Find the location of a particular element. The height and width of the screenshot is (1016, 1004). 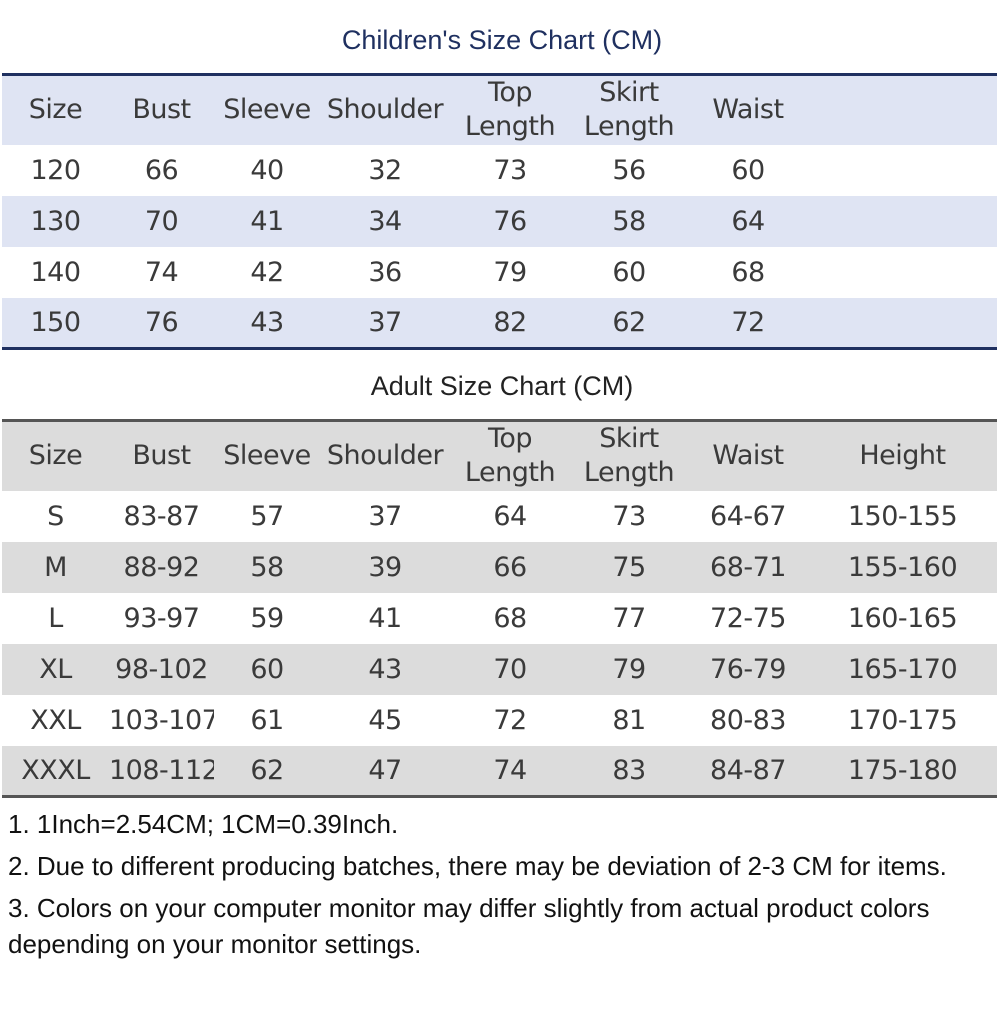

table-cell: XL is located at coordinates (55, 669).